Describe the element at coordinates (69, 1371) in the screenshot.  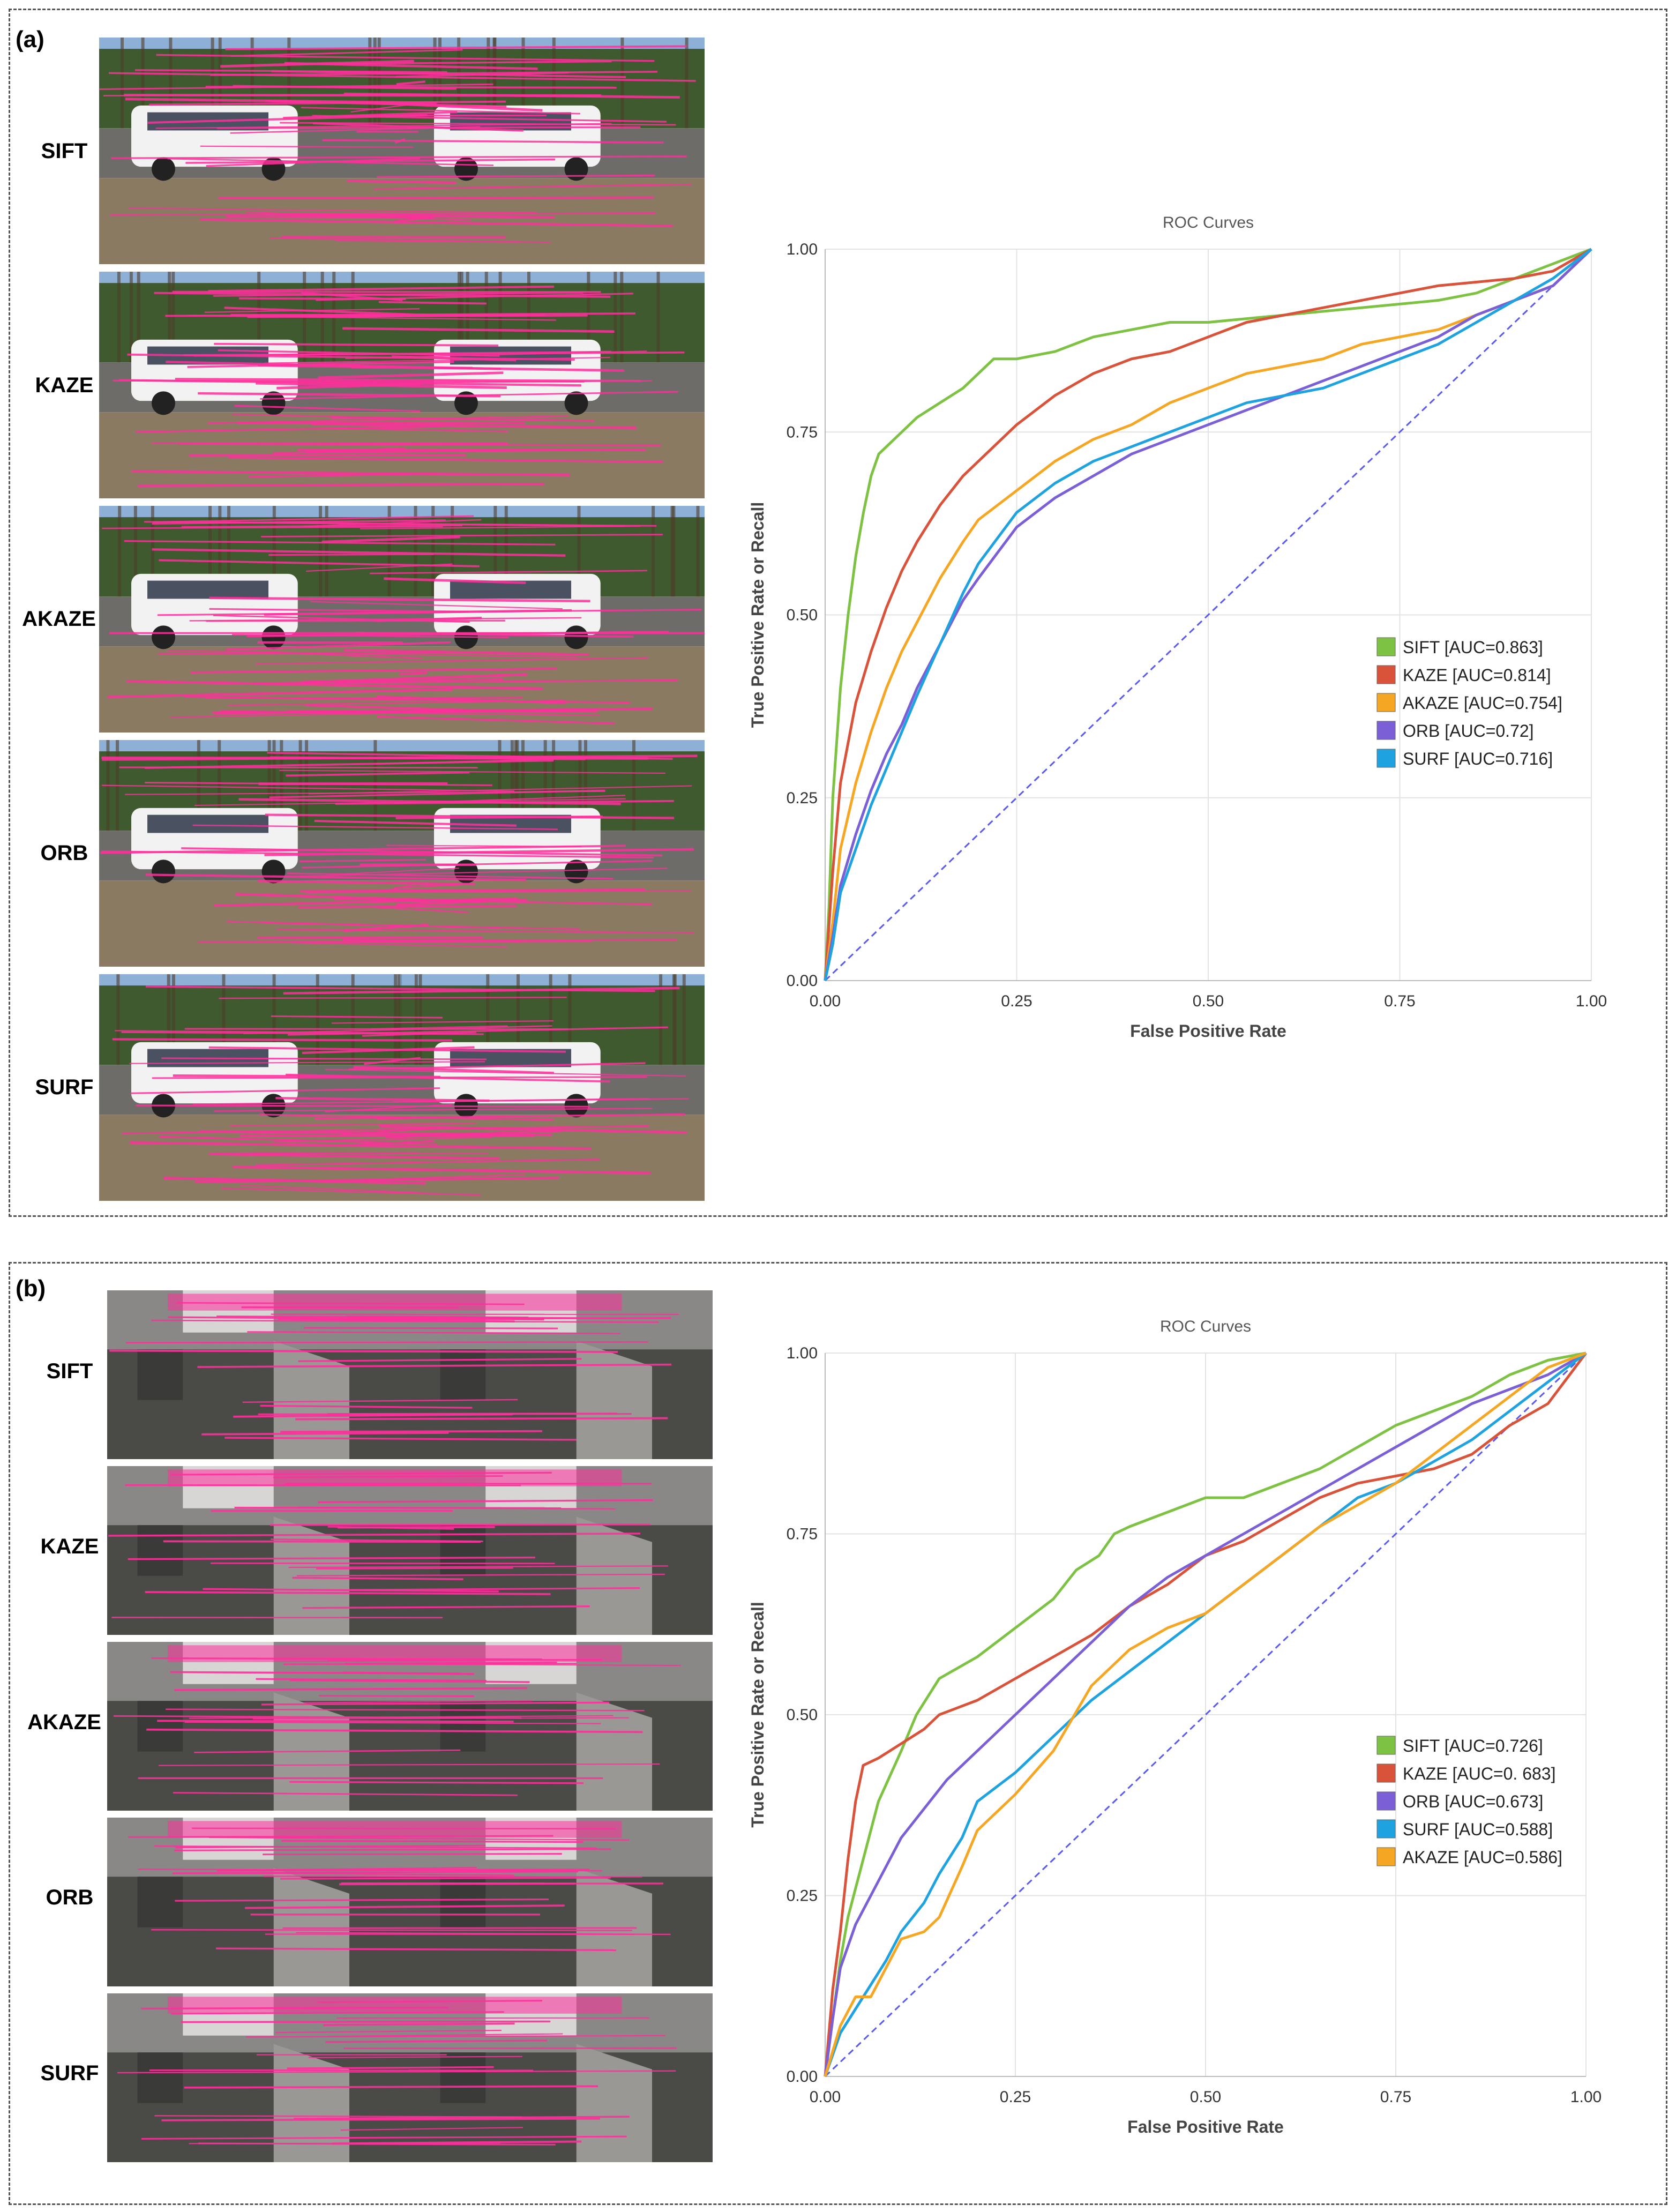
I see `row-label-sift-b: SIFT` at that location.